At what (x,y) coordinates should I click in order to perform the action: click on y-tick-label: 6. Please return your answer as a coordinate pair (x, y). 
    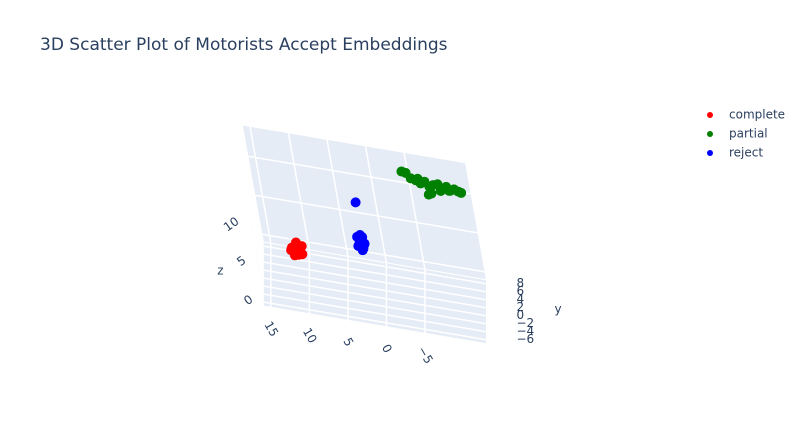
    Looking at the image, I should click on (521, 291).